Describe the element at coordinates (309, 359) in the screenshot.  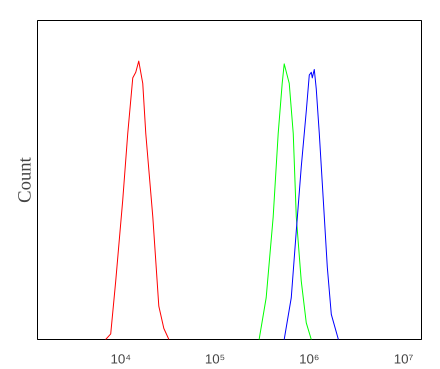
I see `x-tick-label: 10⁶` at that location.